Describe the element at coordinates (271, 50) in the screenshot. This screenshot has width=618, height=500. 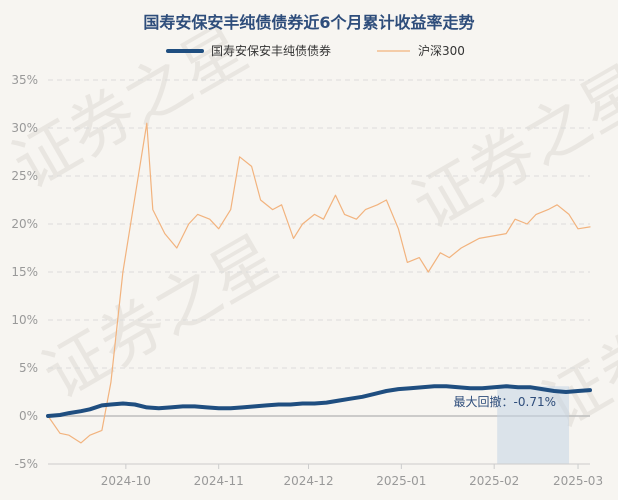
I see `legend-label-fund: 国寿安保安丰纯债债券` at that location.